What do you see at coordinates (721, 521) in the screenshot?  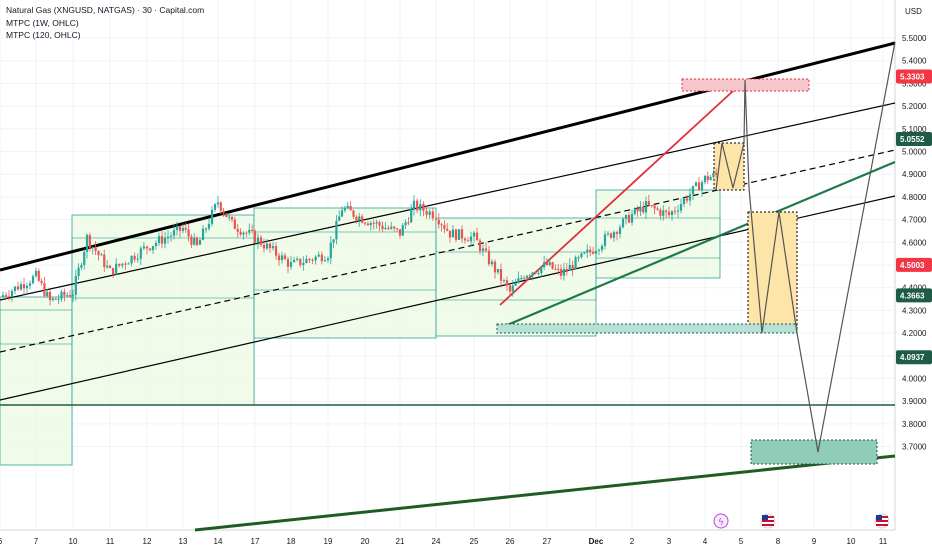 I see `lightning-icon: ϟ` at bounding box center [721, 521].